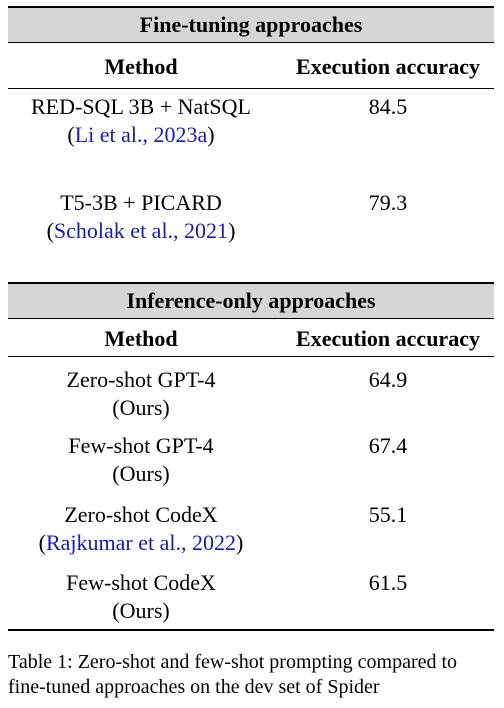 Image resolution: width=504 pixels, height=708 pixels. Describe the element at coordinates (141, 202) in the screenshot. I see `method-name: T5-3B + PICARD` at that location.